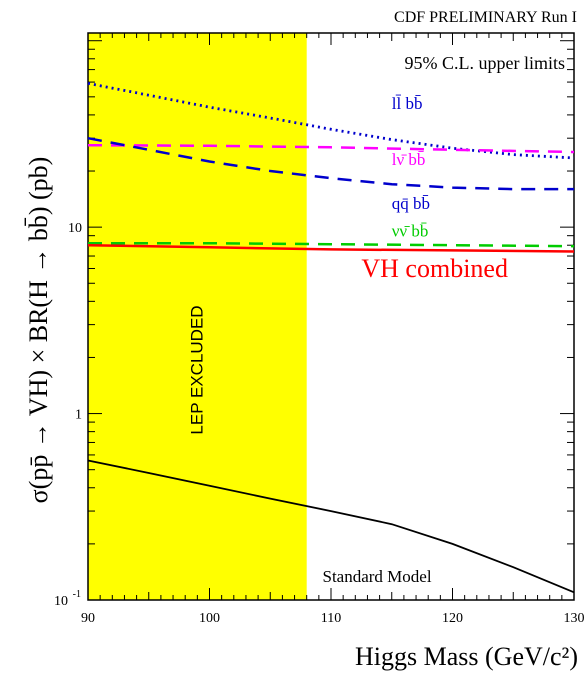  Describe the element at coordinates (485, 63) in the screenshot. I see `chart-subtitle: 95% C.L. upper limits` at that location.